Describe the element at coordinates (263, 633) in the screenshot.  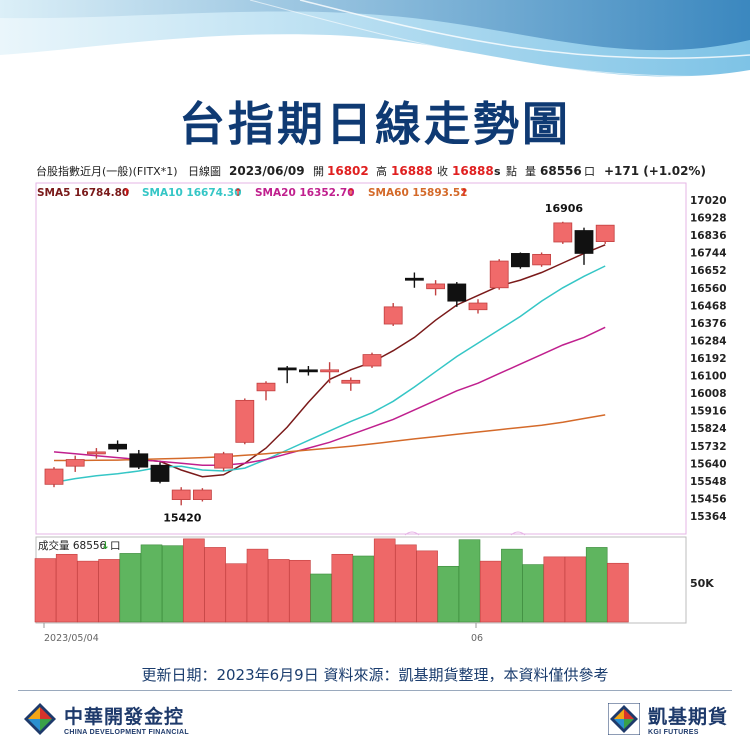
I see `x-axis: 2023/05/04 06` at that location.